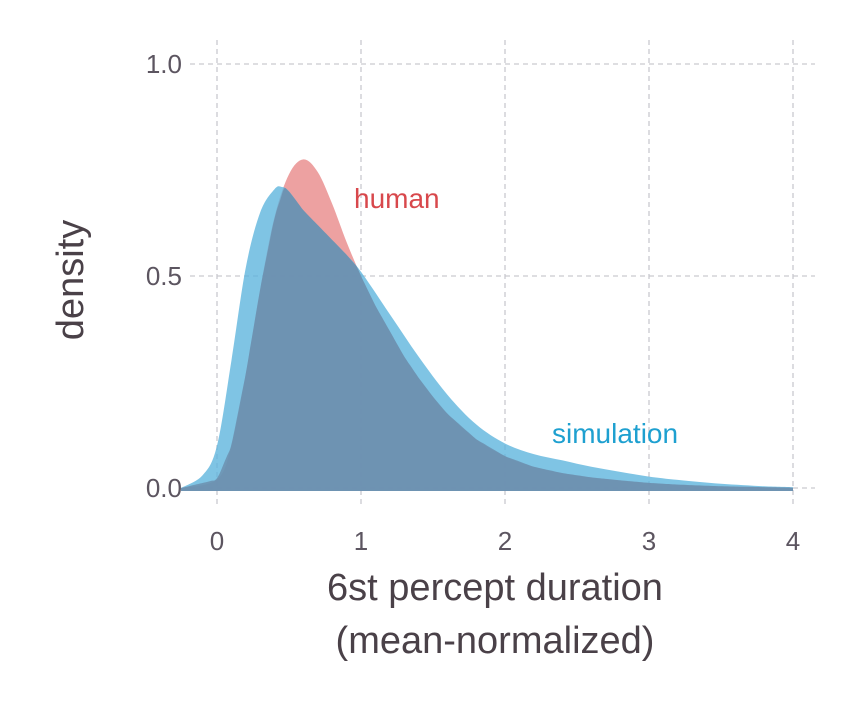  Describe the element at coordinates (217, 541) in the screenshot. I see `x-tick-label: 0` at that location.